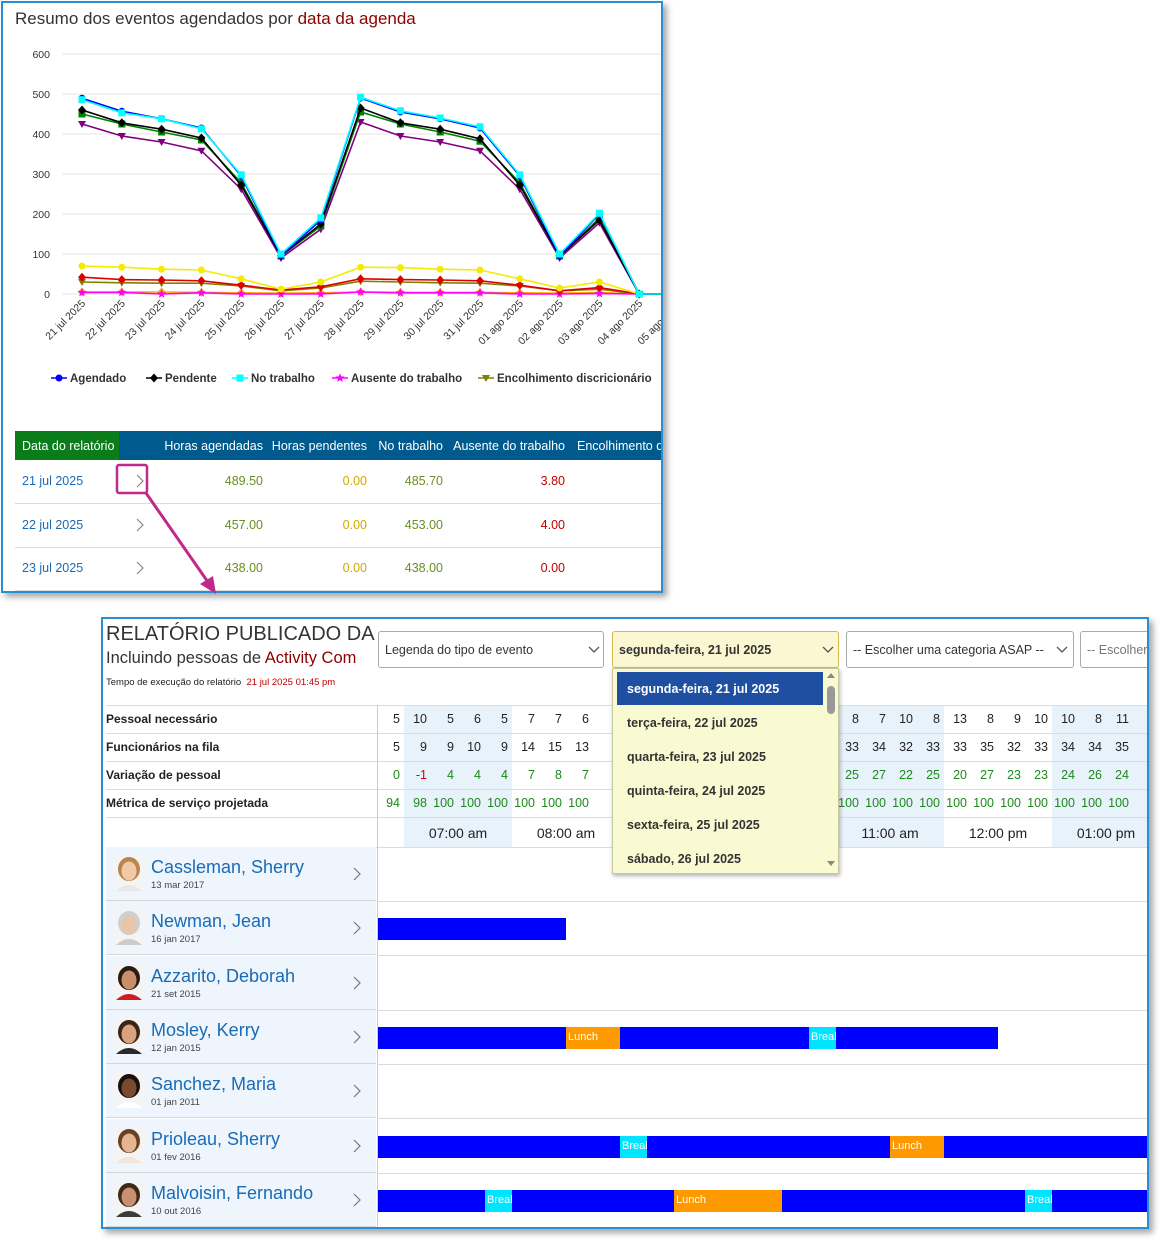  What do you see at coordinates (504, 719) in the screenshot?
I see `metric-value: 5` at bounding box center [504, 719].